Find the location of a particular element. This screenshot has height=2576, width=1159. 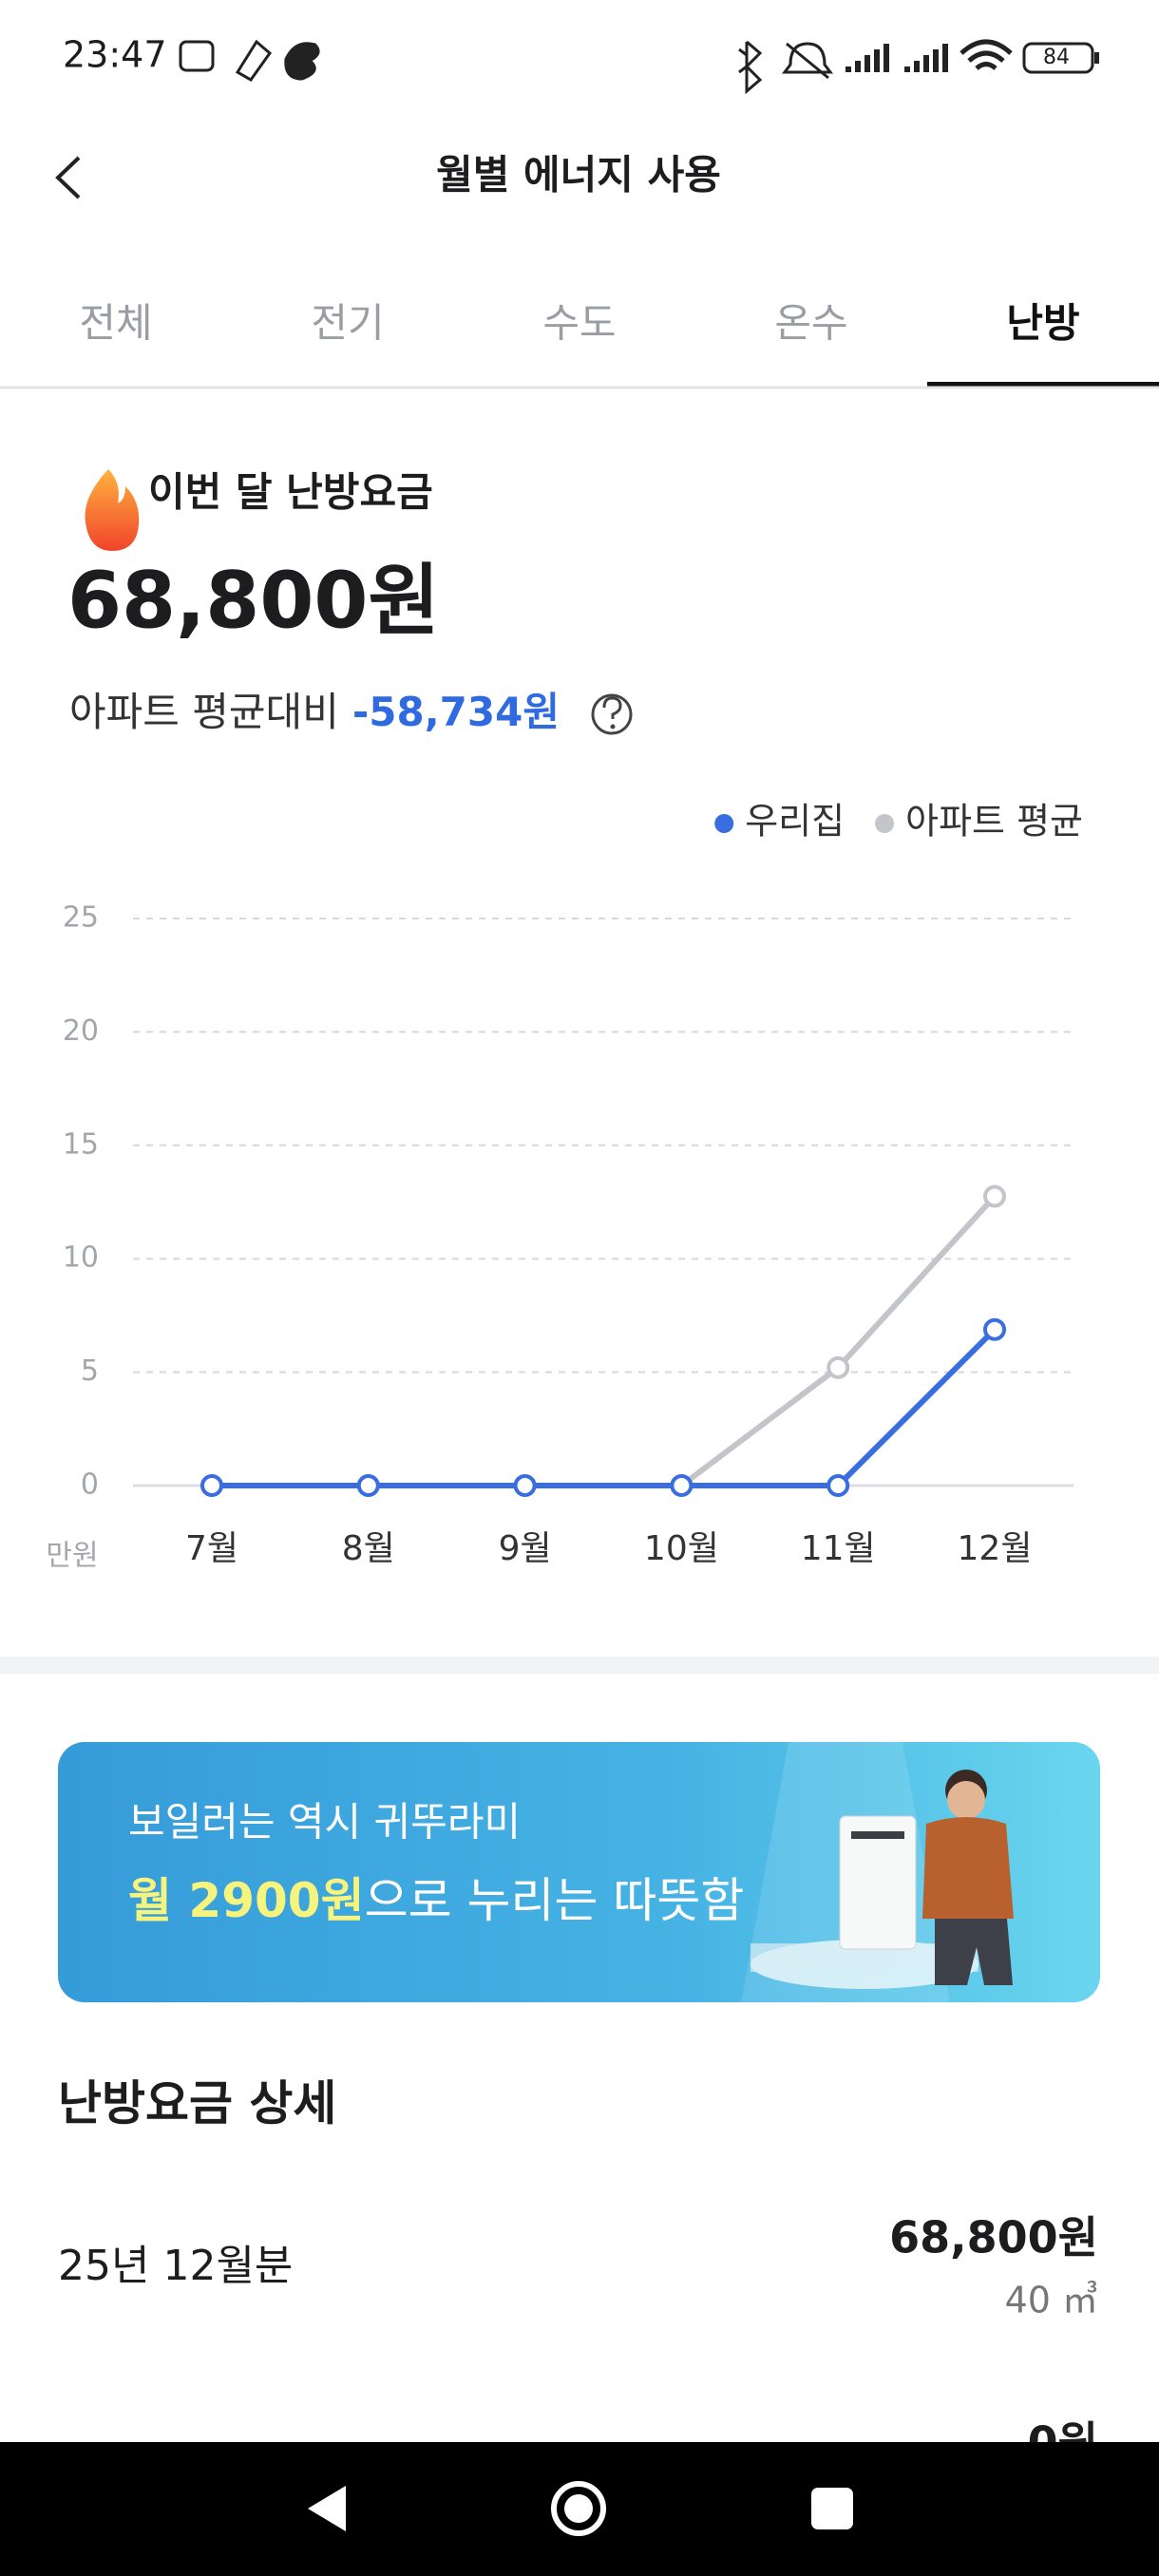

section-separator is located at coordinates (579, 1665).